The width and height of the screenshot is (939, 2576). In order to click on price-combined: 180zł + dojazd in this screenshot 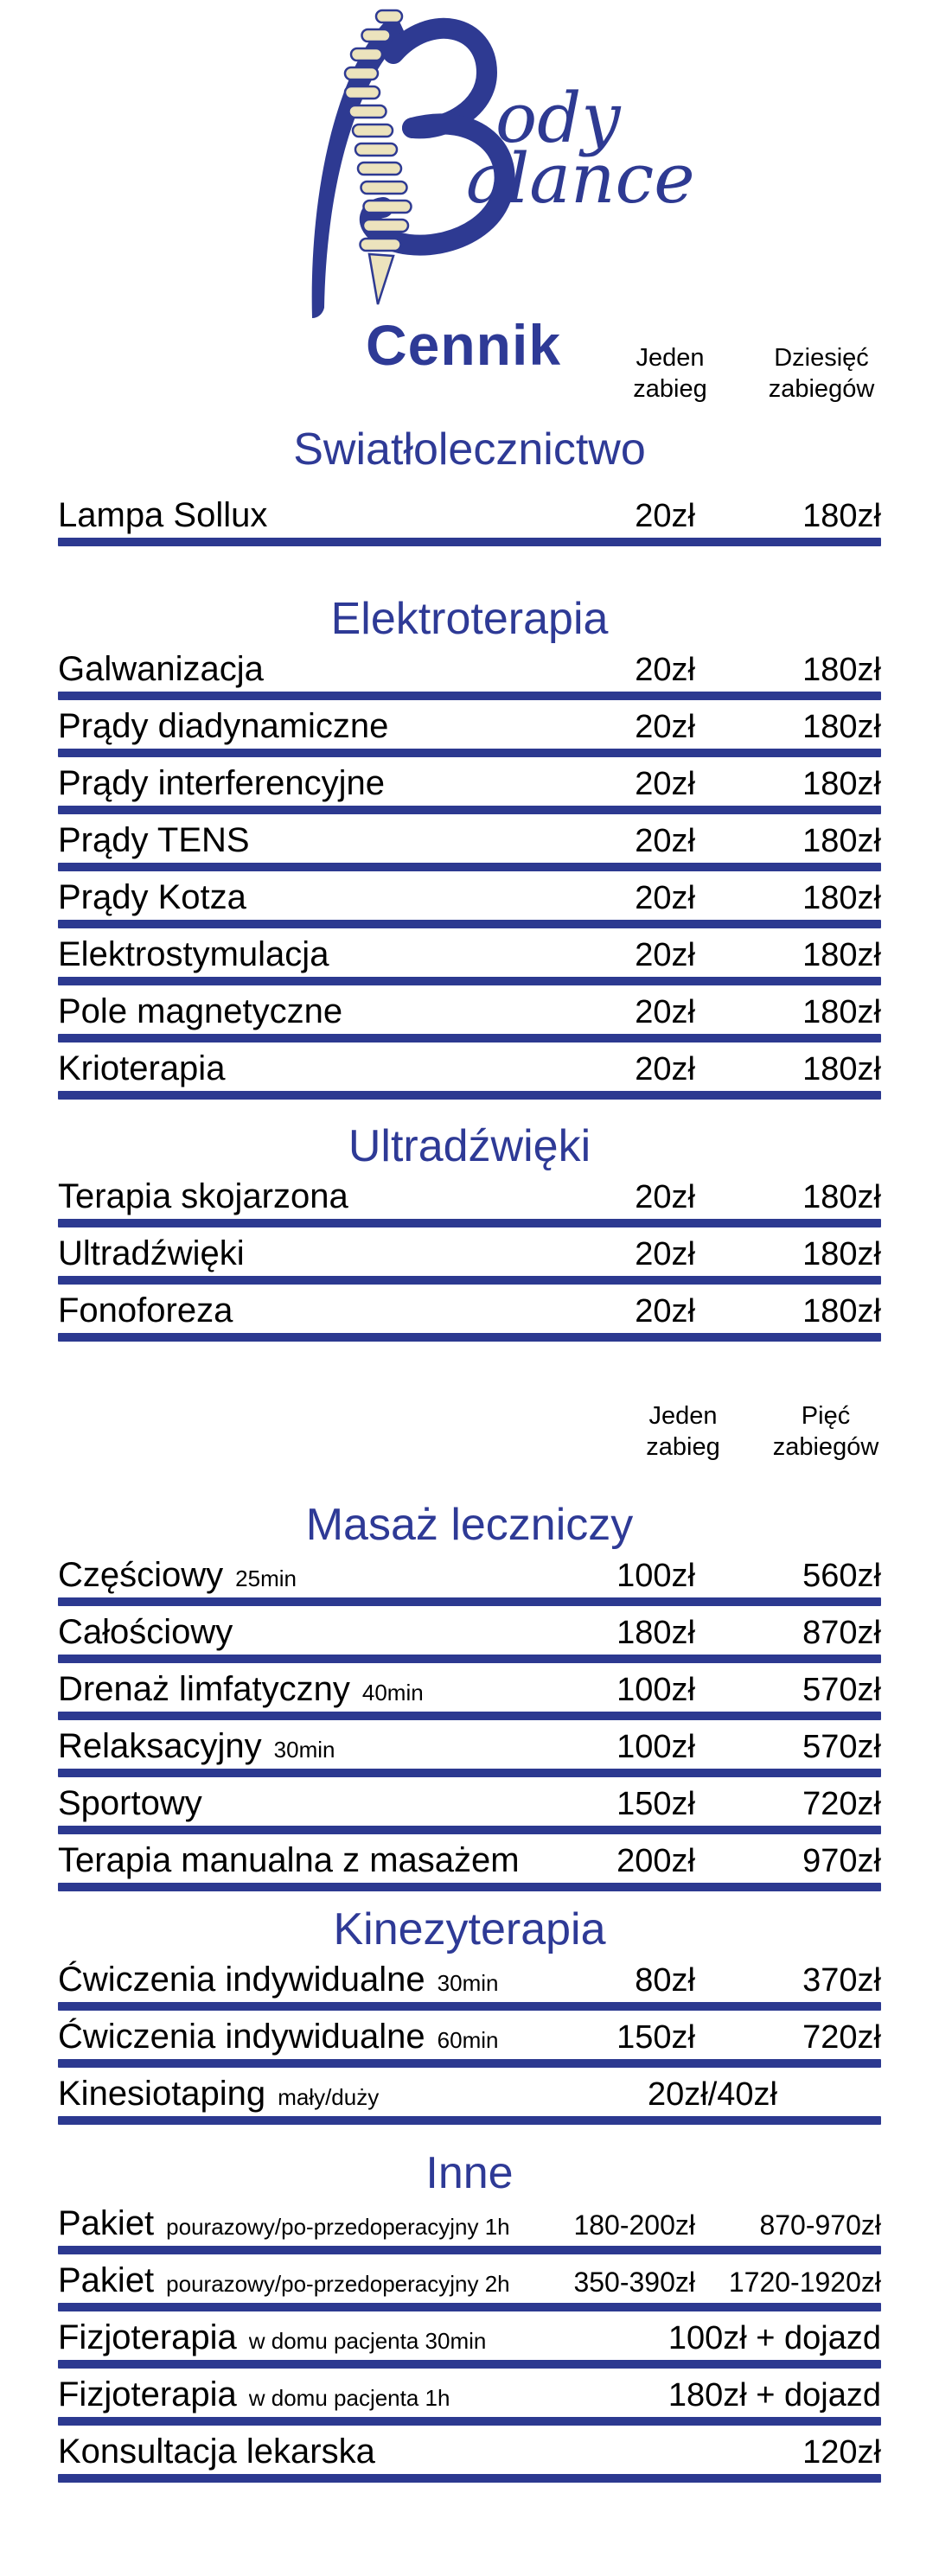, I will do `click(774, 2395)`.